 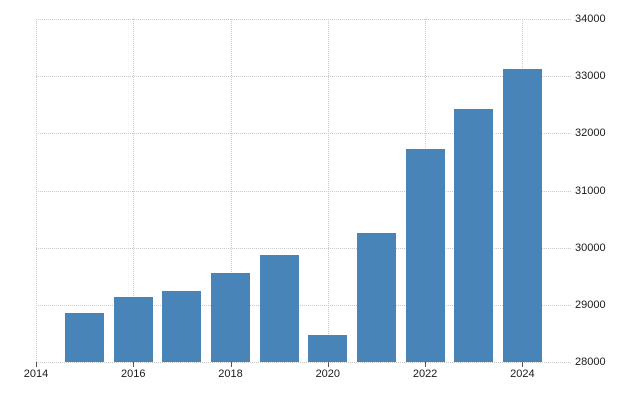 I want to click on y-axis-label: 34000, so click(x=590, y=19).